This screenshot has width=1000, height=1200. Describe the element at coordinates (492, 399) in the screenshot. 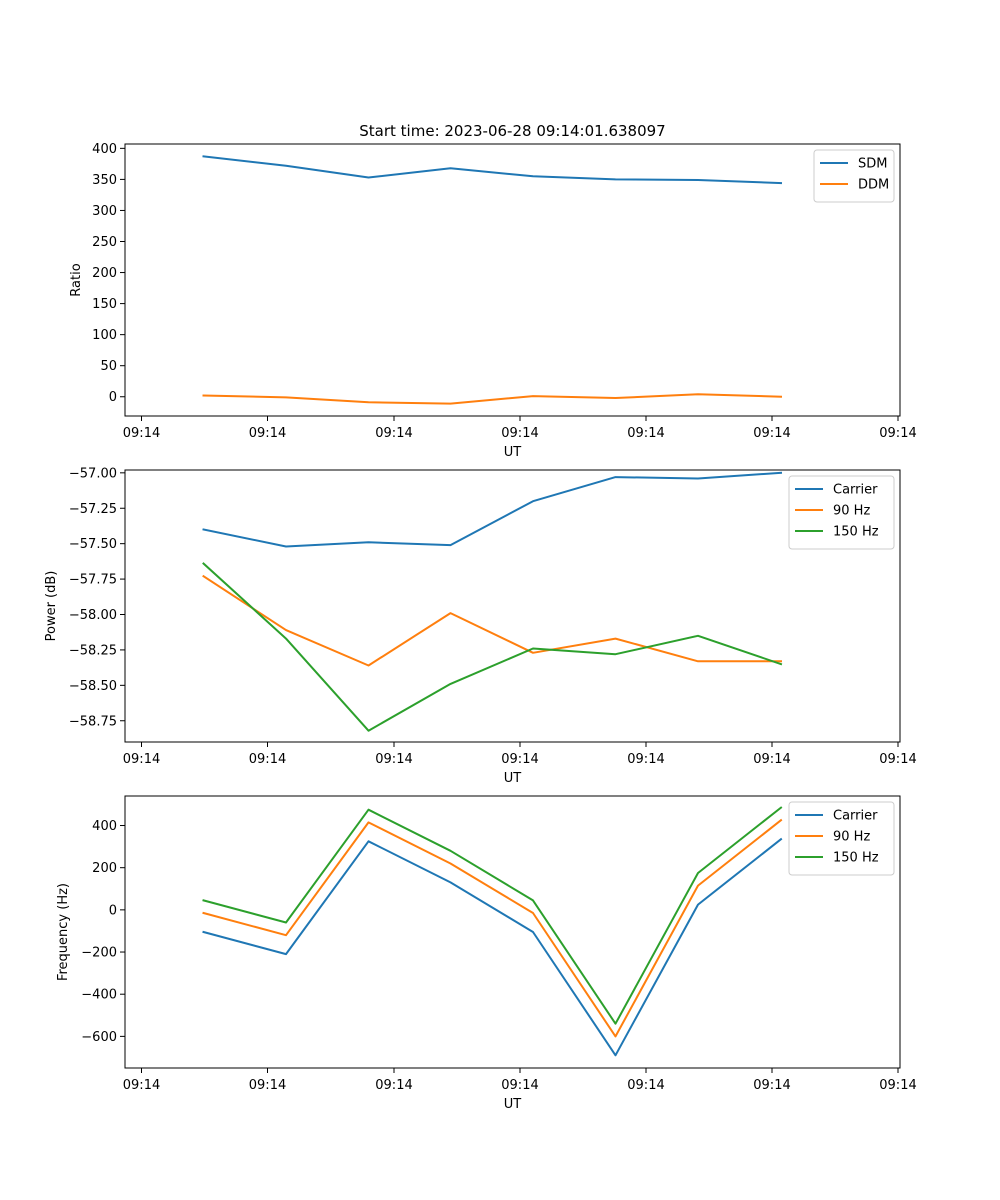

I see `series-line-ddm` at that location.